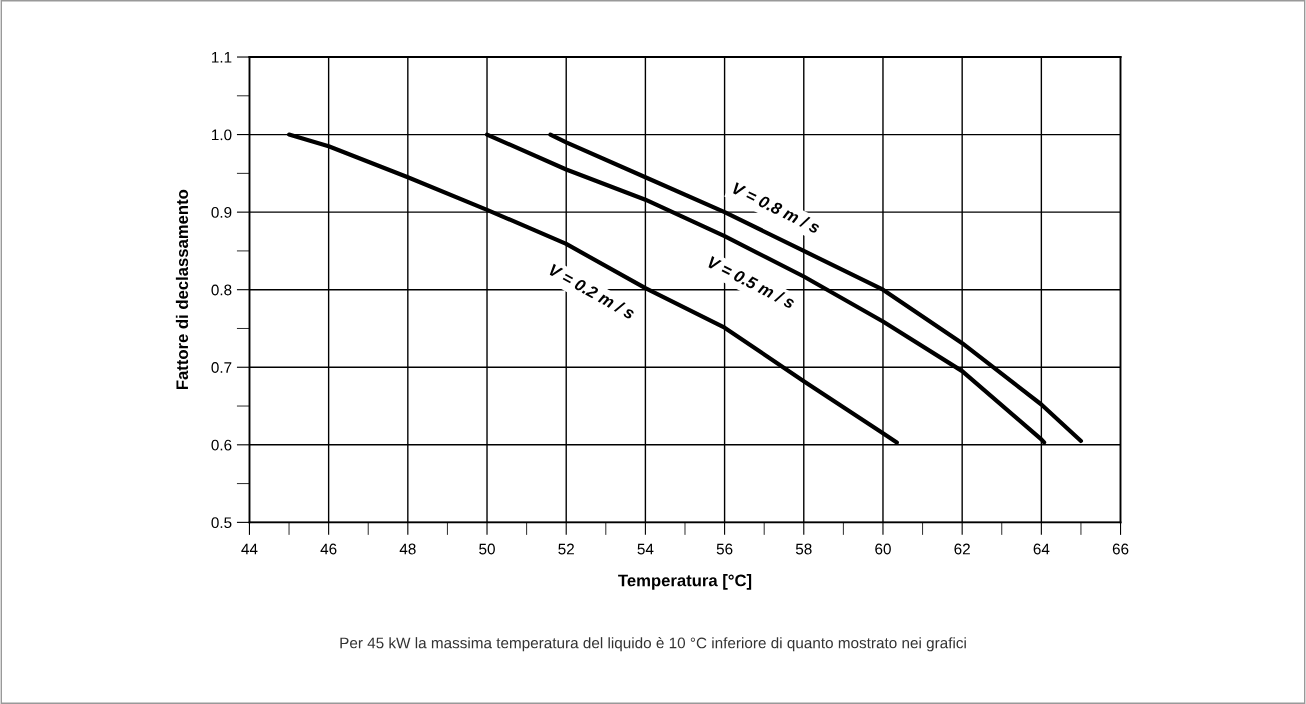 This screenshot has width=1306, height=704. Describe the element at coordinates (249, 549) in the screenshot. I see `x-tick-label: 44` at that location.